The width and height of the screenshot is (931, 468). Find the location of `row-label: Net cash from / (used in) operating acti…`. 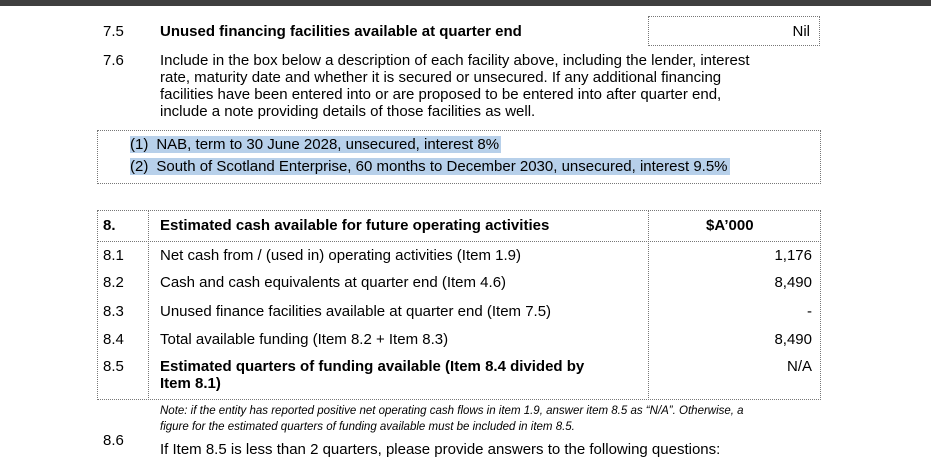

row-label: Net cash from / (used in) operating acti… is located at coordinates (340, 255).